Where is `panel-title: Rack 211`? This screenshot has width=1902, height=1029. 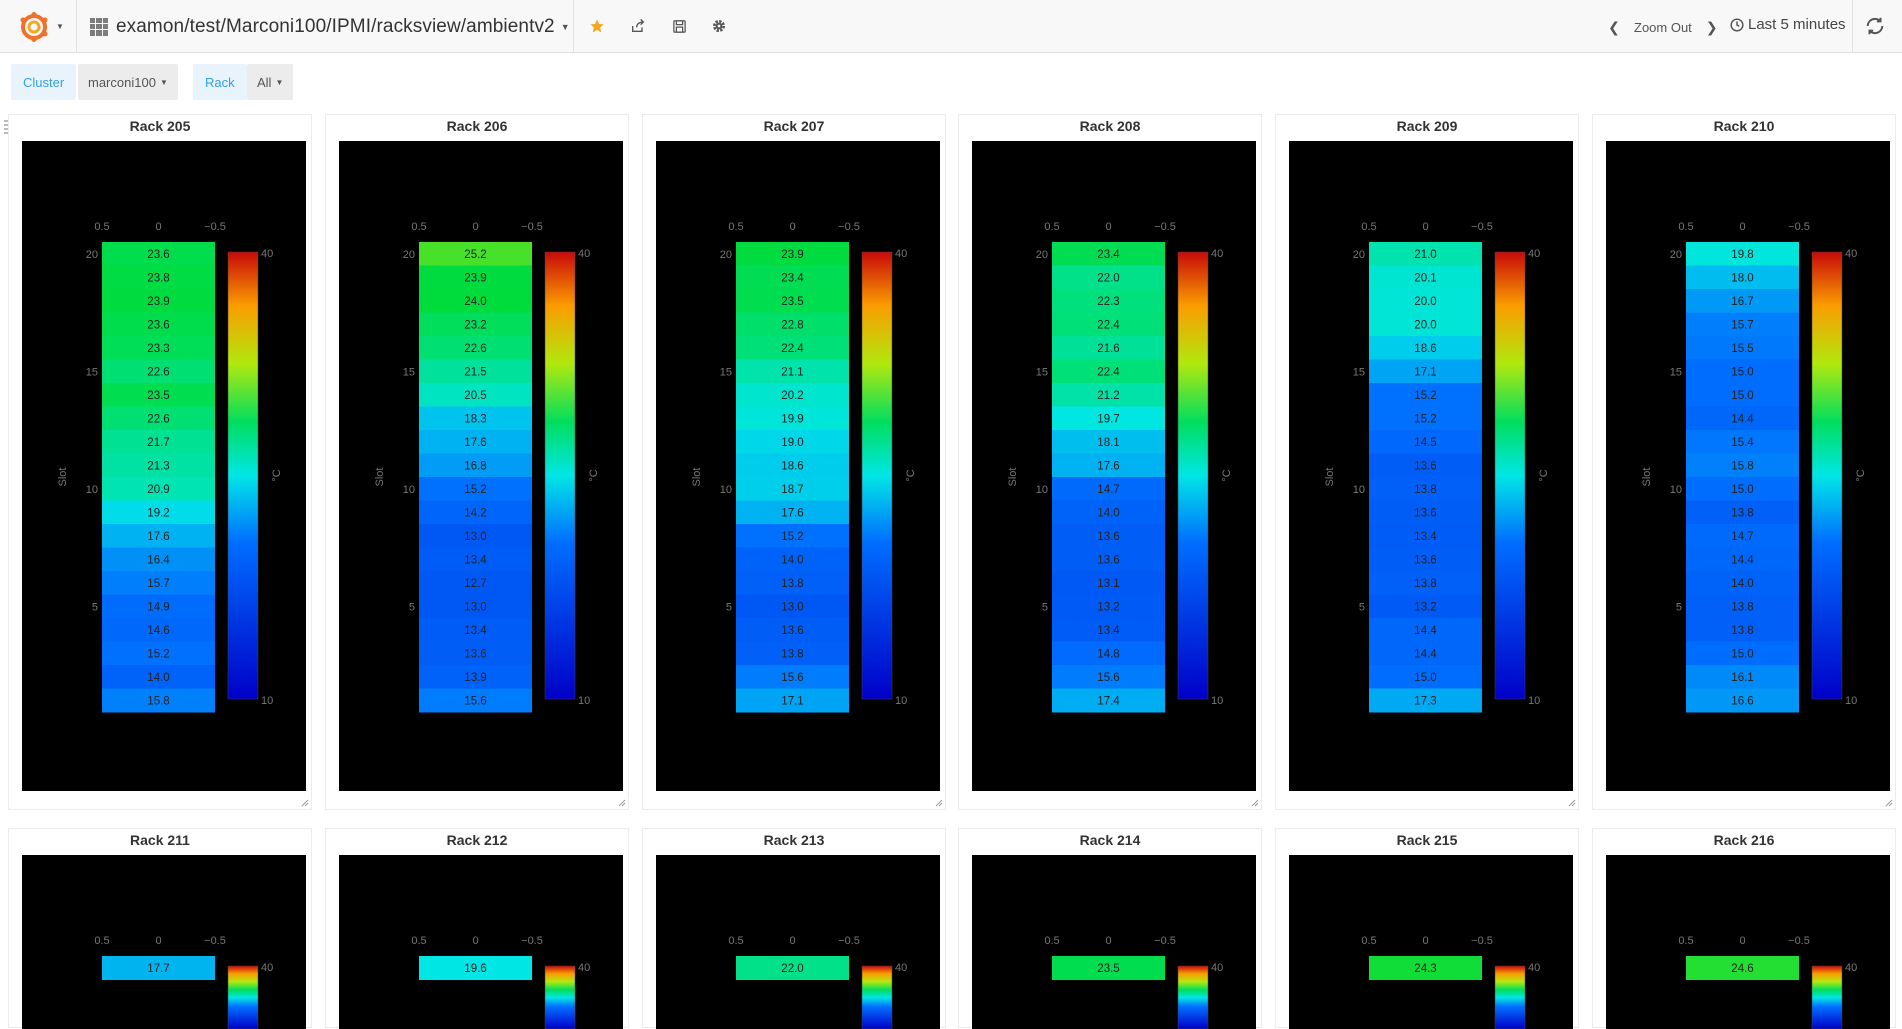 panel-title: Rack 211 is located at coordinates (160, 840).